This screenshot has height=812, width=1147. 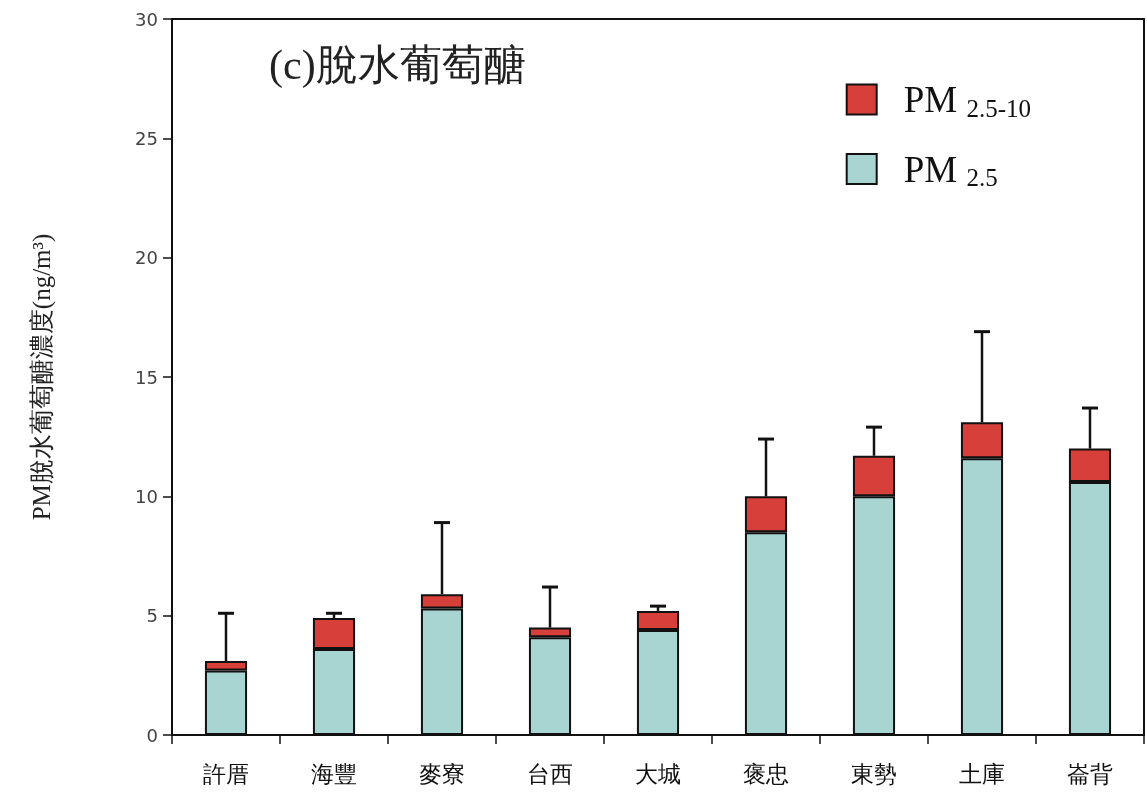 What do you see at coordinates (146, 258) in the screenshot?
I see `y-tick-label: 20` at bounding box center [146, 258].